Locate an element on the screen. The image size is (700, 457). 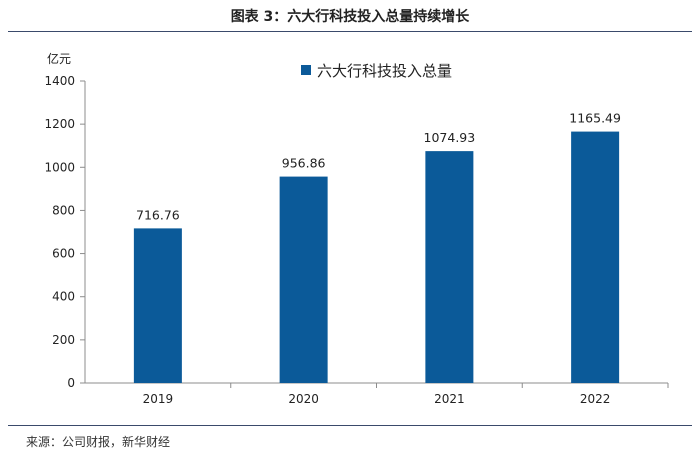
legend: 六大行科技投入总量 is located at coordinates (376, 71).